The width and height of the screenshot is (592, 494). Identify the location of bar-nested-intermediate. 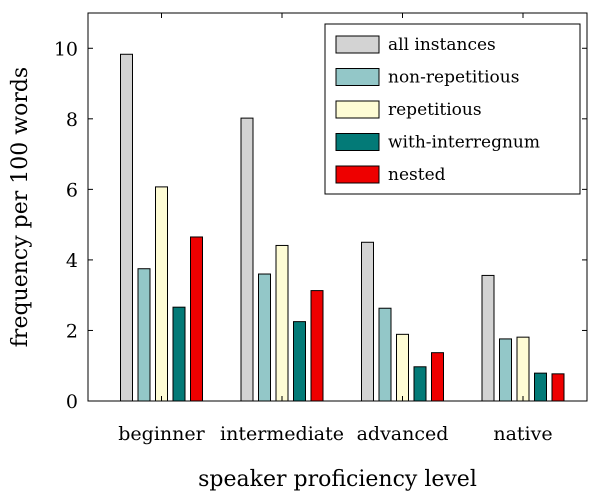
(317, 346).